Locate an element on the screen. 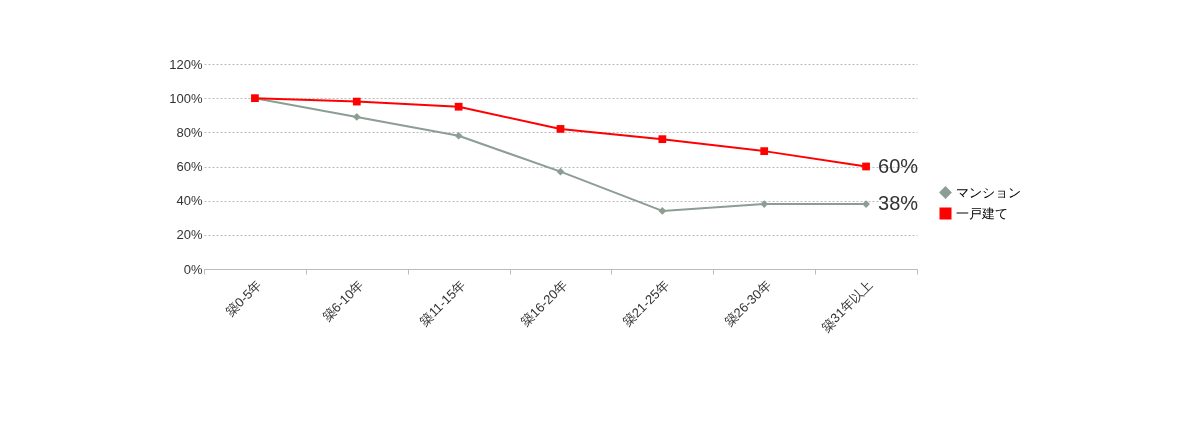  annotation: 38% is located at coordinates (898, 203).